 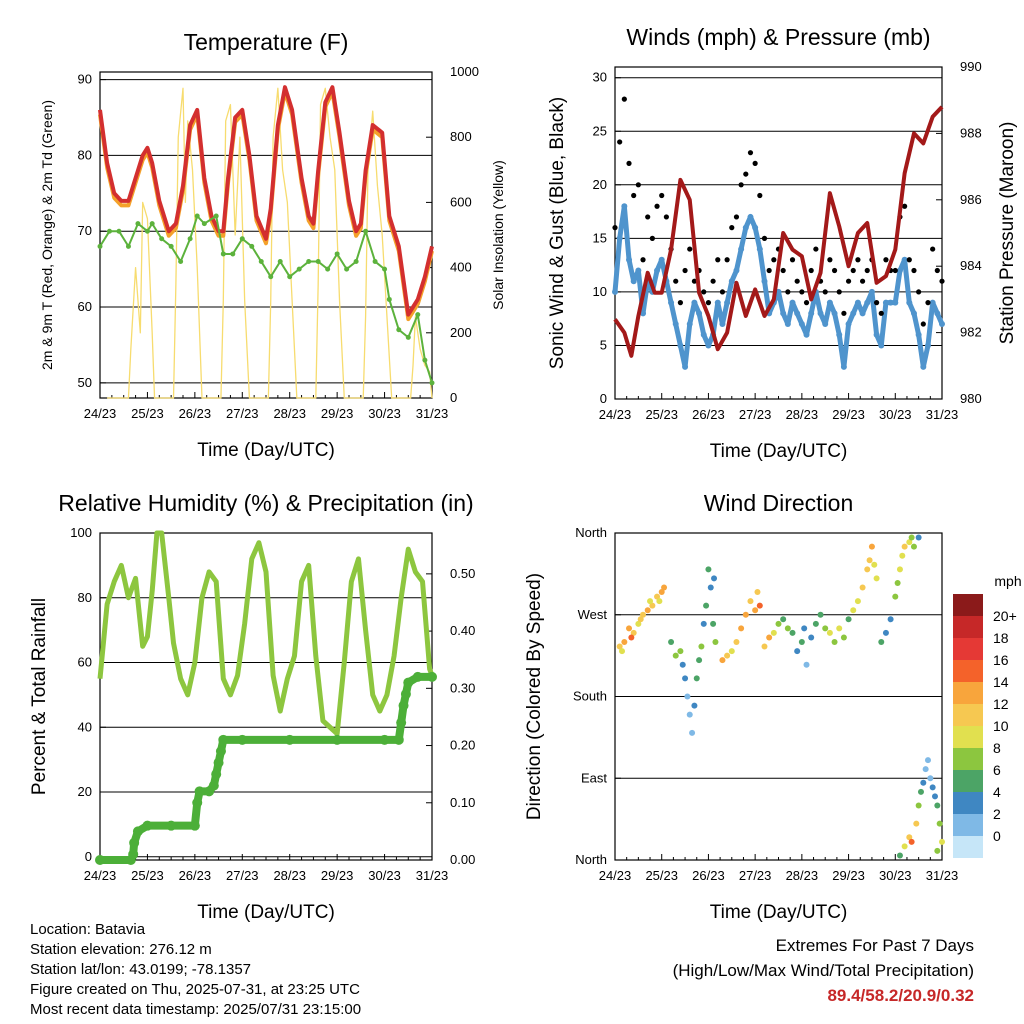 I want to click on x-tick-label: 24/23, so click(x=100, y=413).